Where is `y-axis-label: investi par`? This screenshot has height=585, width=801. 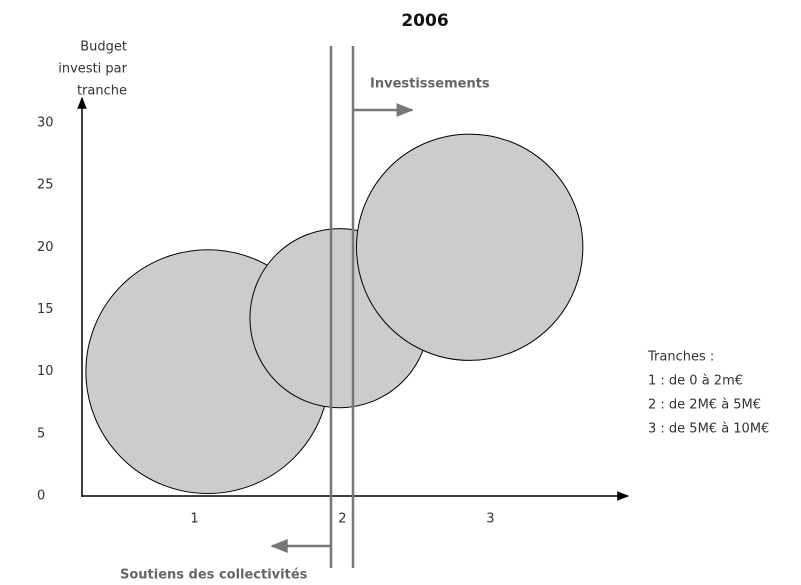 y-axis-label: investi par is located at coordinates (92, 69).